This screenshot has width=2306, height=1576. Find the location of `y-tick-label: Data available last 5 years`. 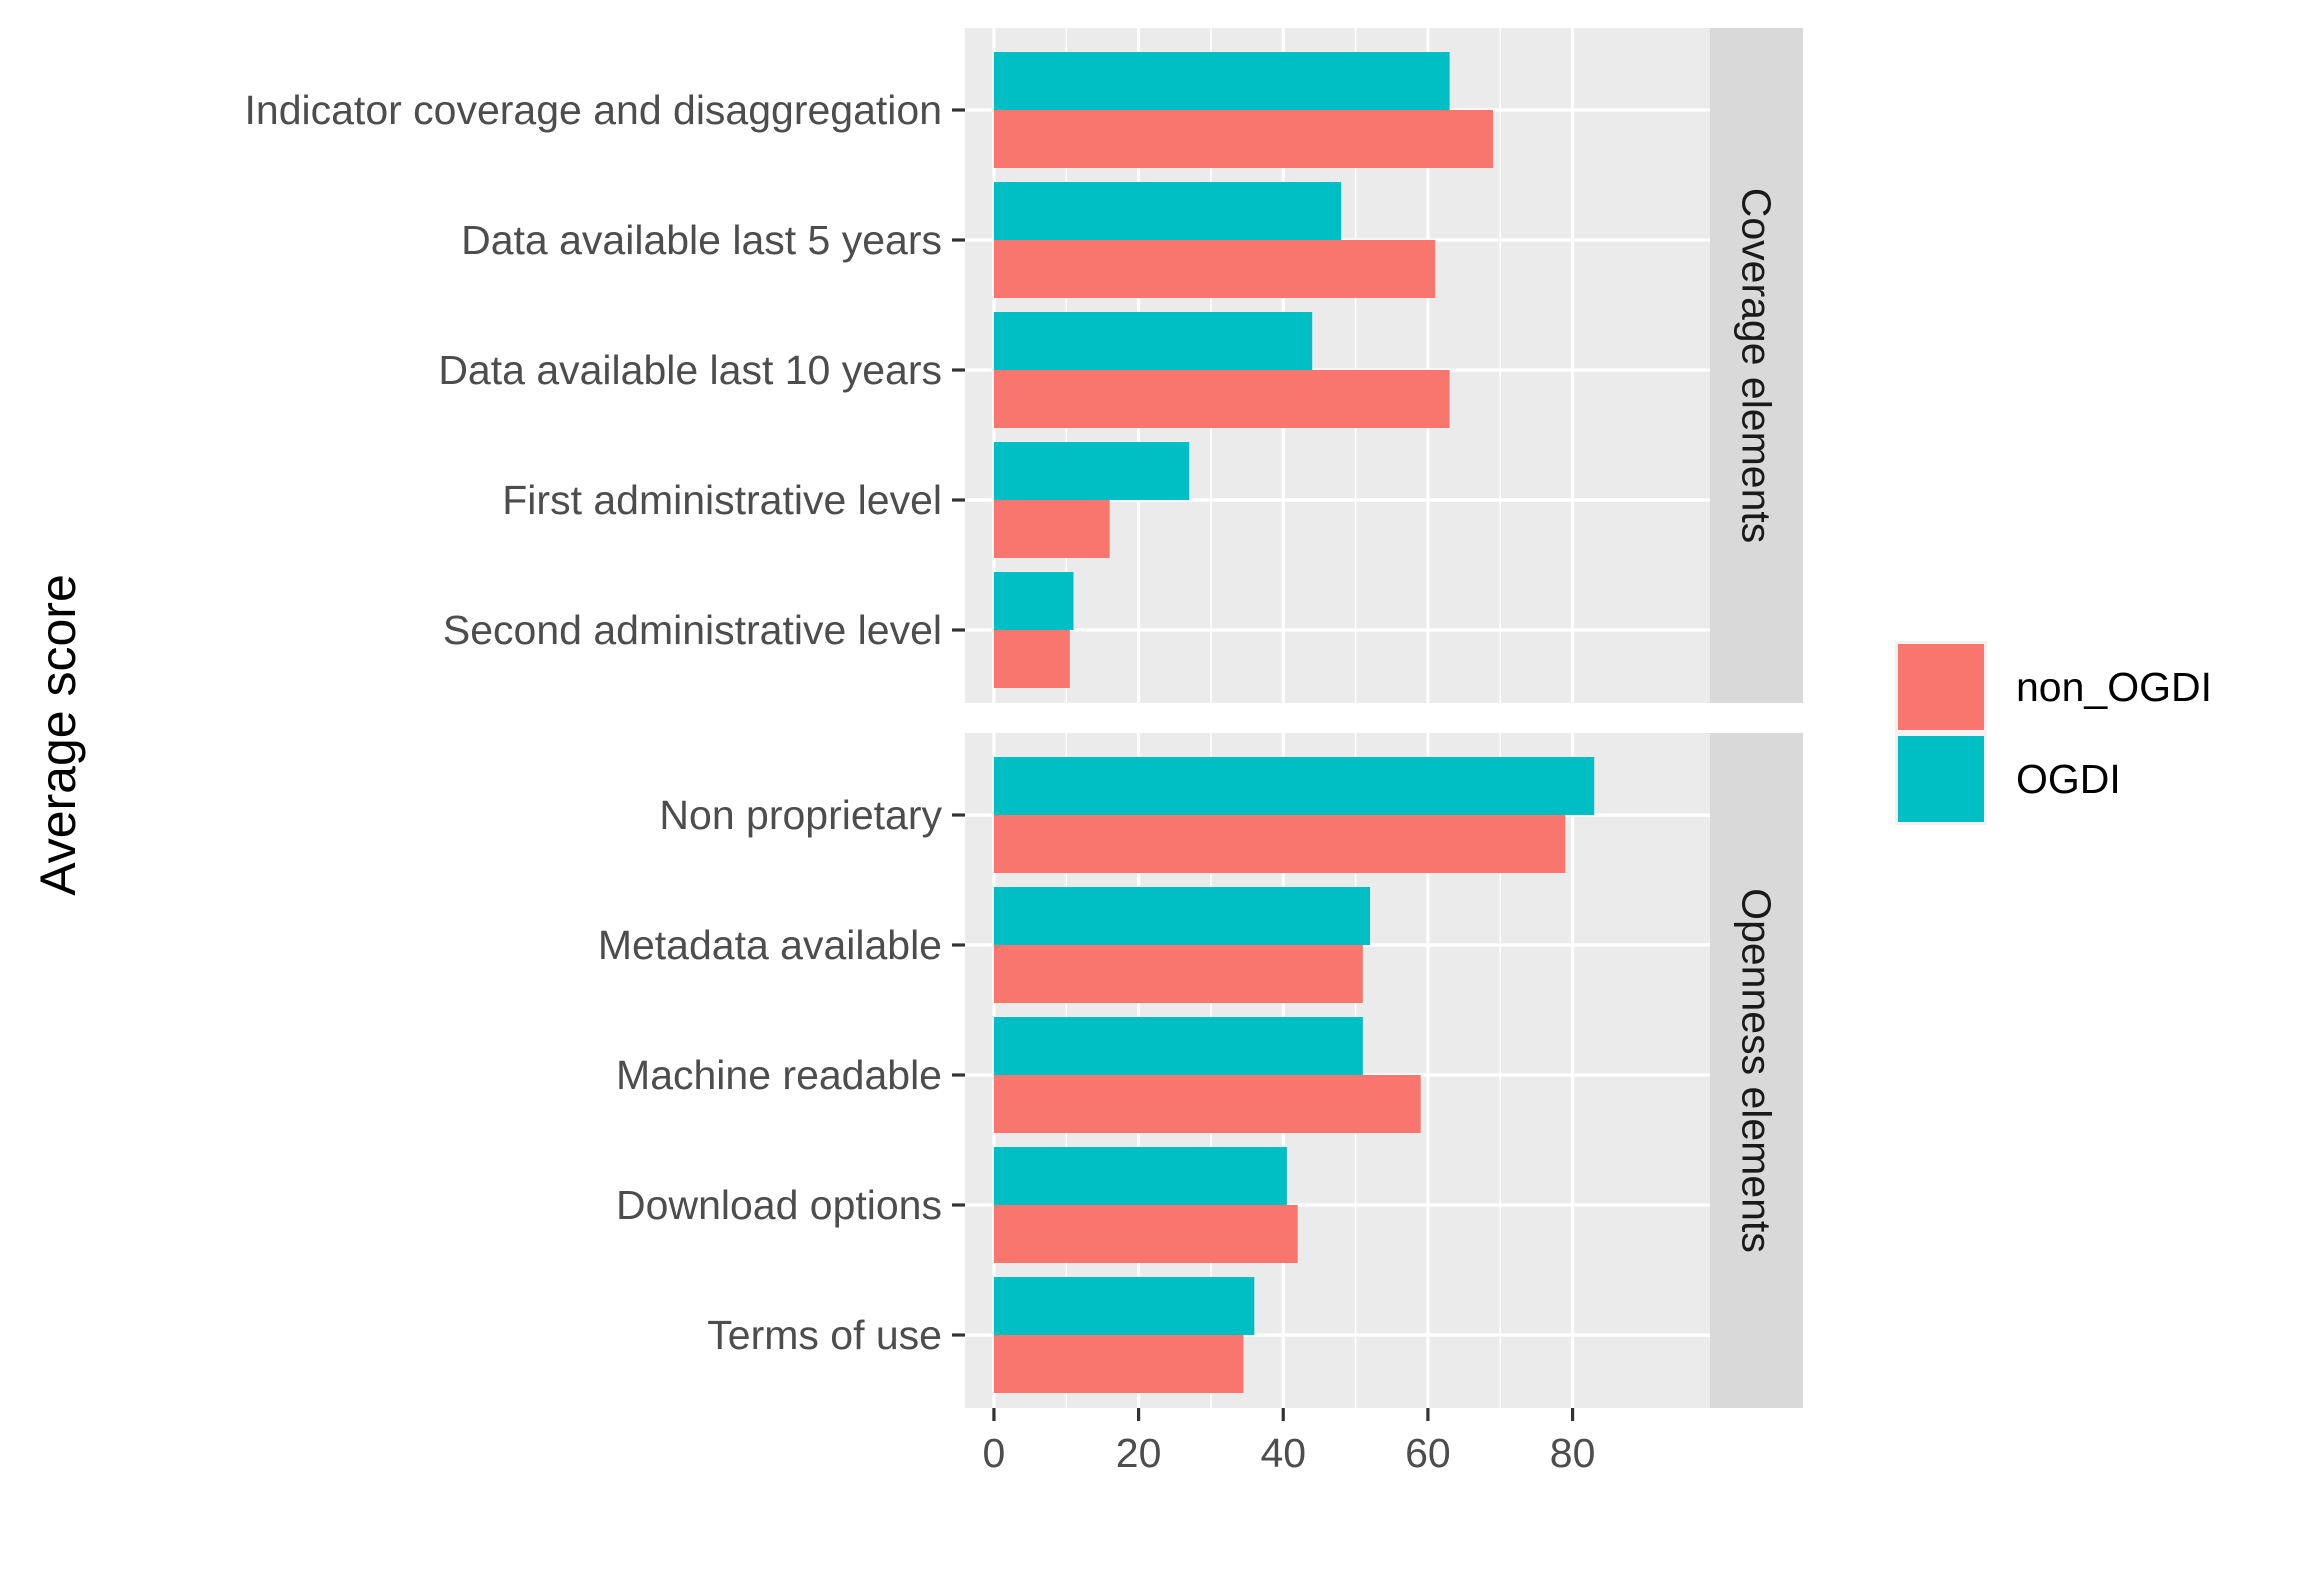

y-tick-label: Data available last 5 years is located at coordinates (701, 240).